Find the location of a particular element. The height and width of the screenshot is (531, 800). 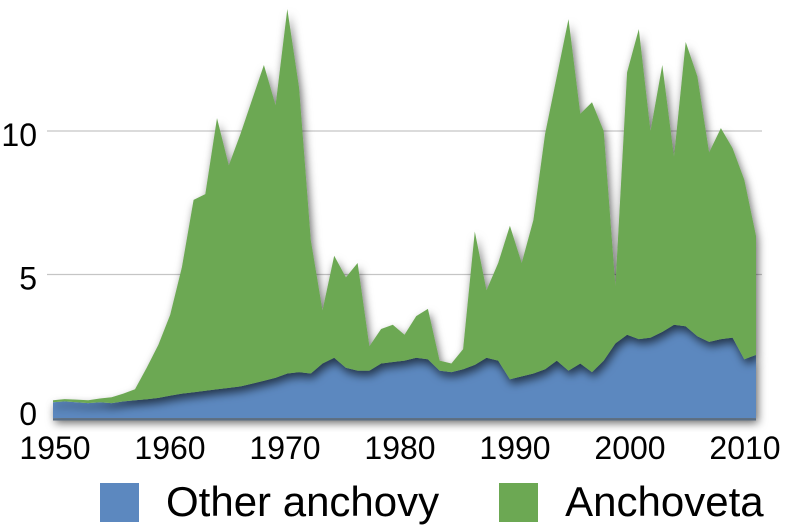

legend-swatch-anchoveta is located at coordinates (519, 502).